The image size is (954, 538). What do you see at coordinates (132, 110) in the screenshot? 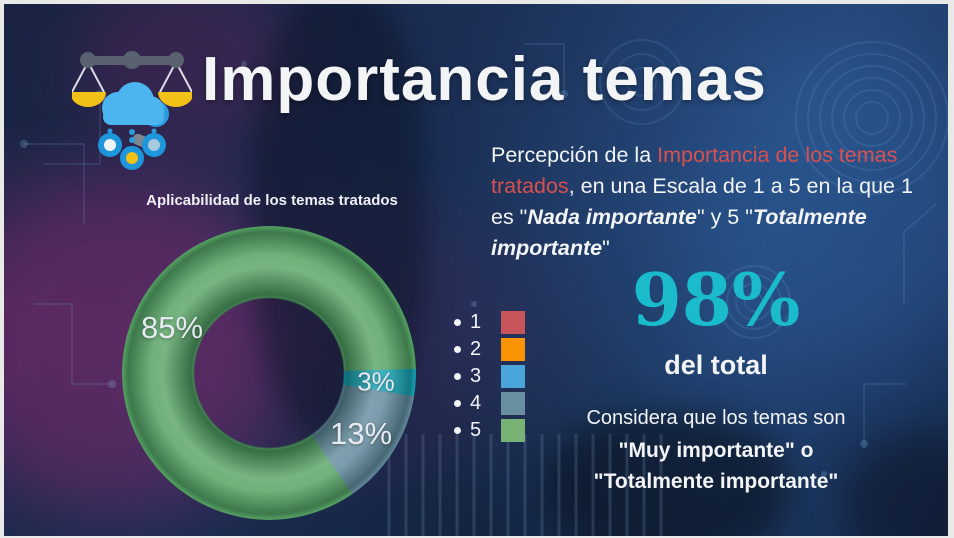
I see `scales-cloud-icon` at bounding box center [132, 110].